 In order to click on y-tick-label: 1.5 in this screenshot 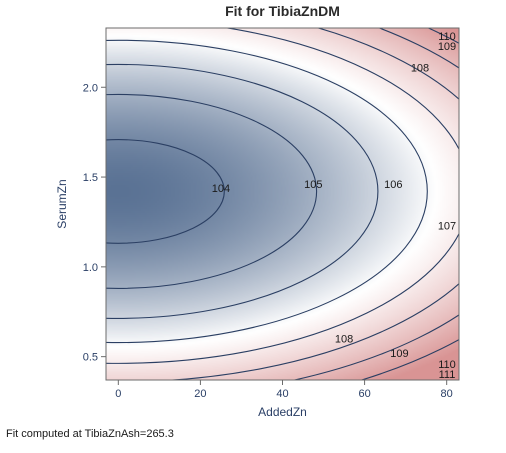, I will do `click(90, 178)`.